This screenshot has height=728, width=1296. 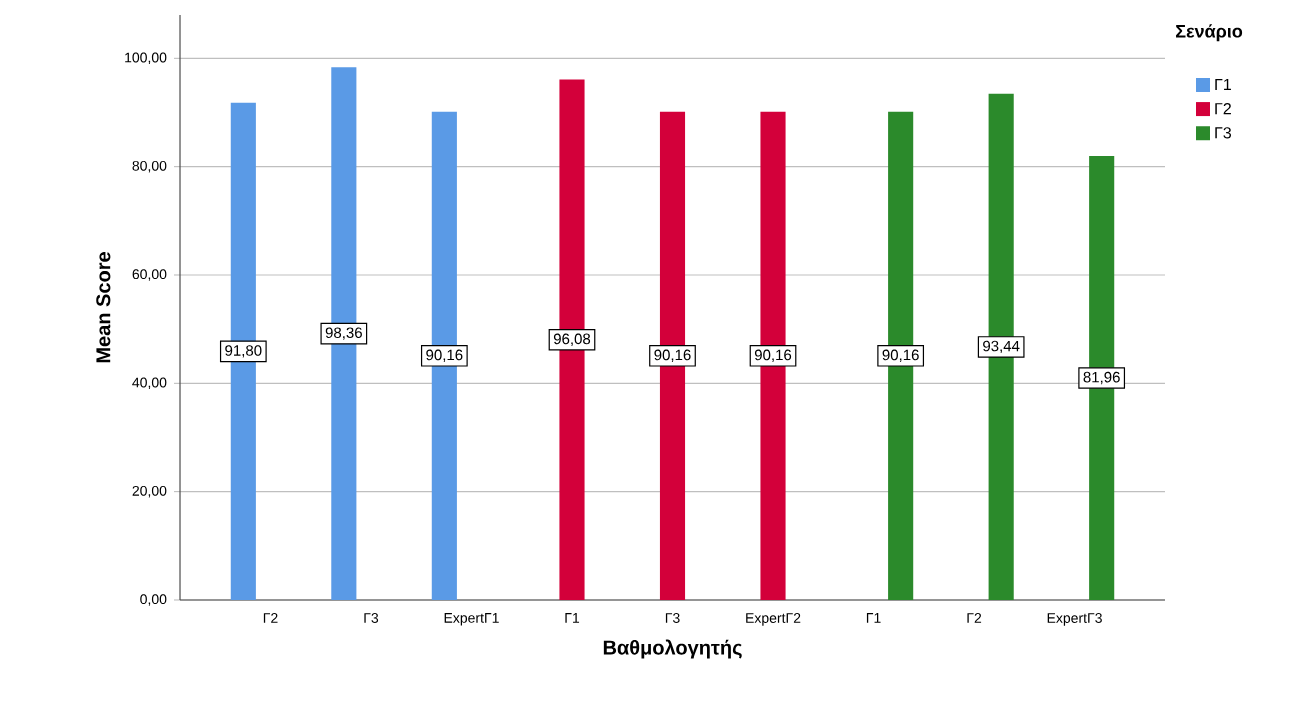 I want to click on data-label: 93,44, so click(x=1001, y=347).